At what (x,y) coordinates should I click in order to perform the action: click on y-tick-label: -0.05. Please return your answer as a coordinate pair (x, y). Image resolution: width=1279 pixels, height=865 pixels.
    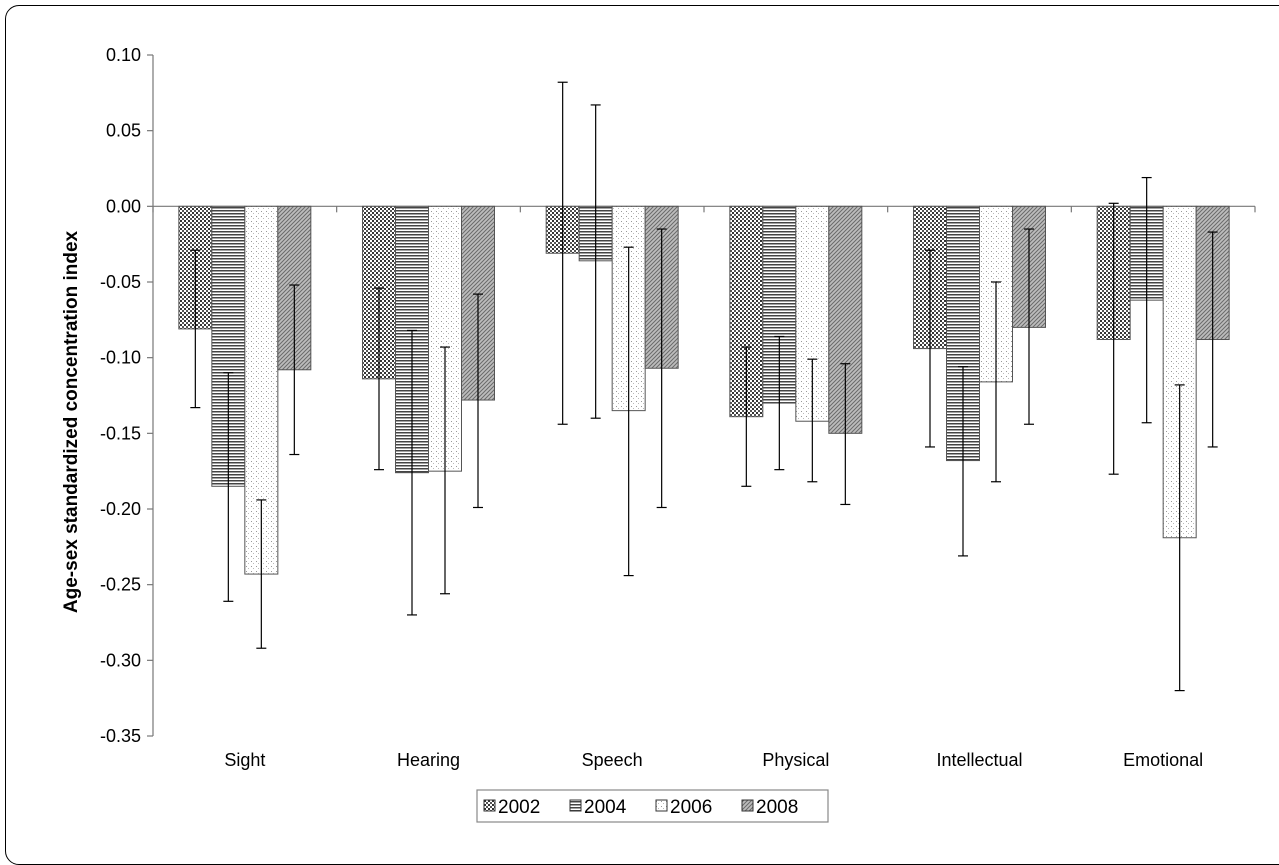
    Looking at the image, I should click on (120, 282).